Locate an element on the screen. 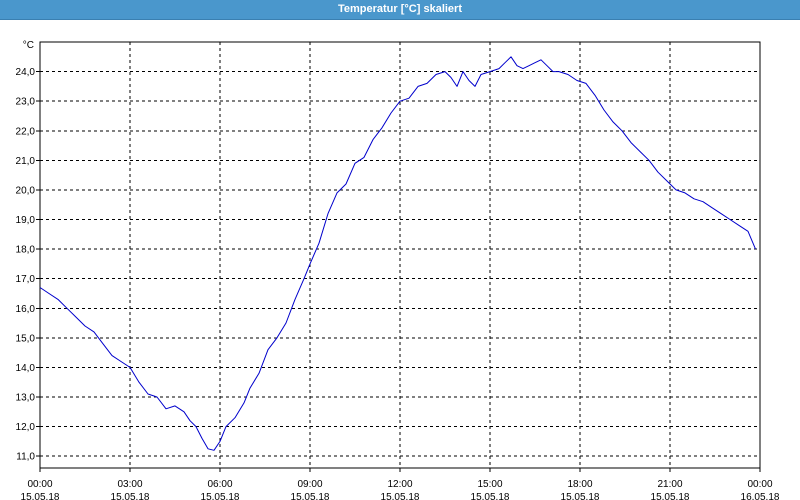 The height and width of the screenshot is (500, 800). window-title: Temperatur [°C] skaliert is located at coordinates (400, 10).